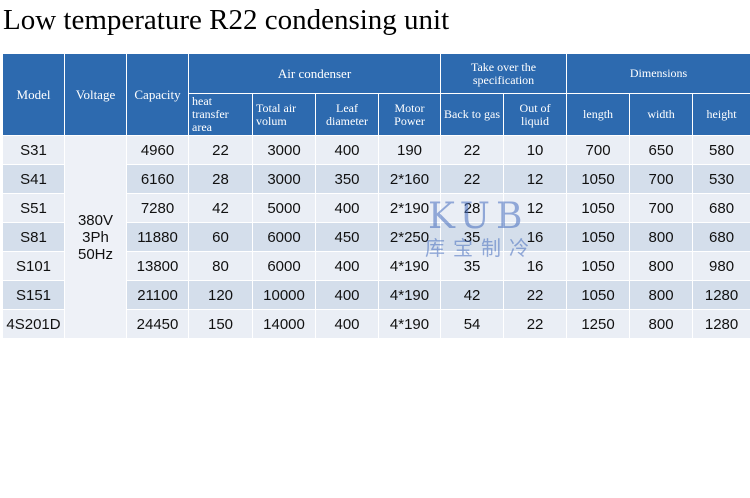  I want to click on header-cell: Leaf diameter, so click(347, 114).